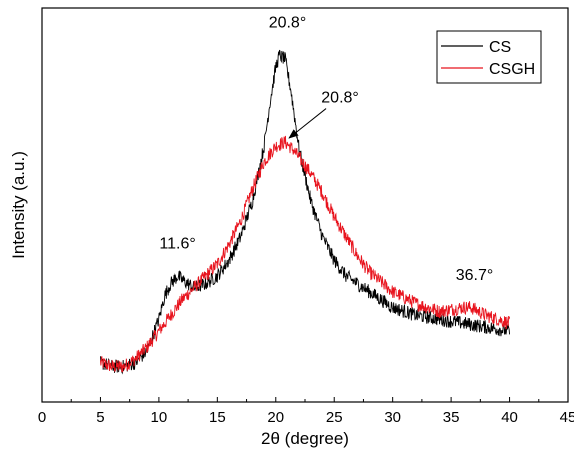 Image resolution: width=574 pixels, height=457 pixels. Describe the element at coordinates (159, 417) in the screenshot. I see `x-tick-label: 10` at that location.